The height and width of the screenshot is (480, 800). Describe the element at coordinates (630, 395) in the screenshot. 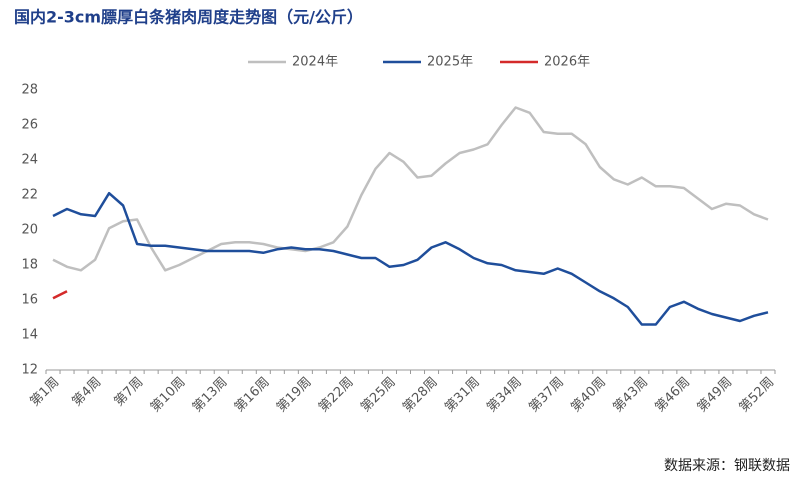

I see `x-tick-label: 第43周` at that location.